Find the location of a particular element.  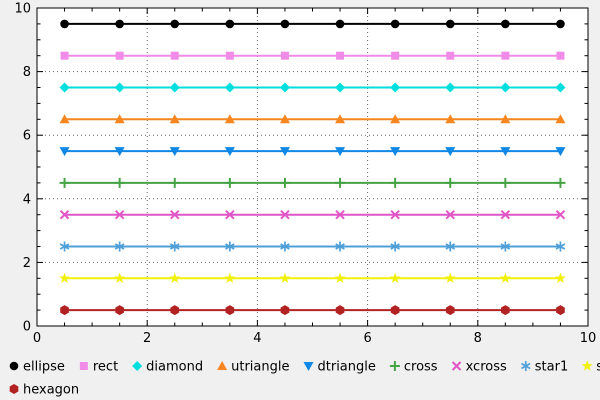

series-diamond is located at coordinates (312, 87).